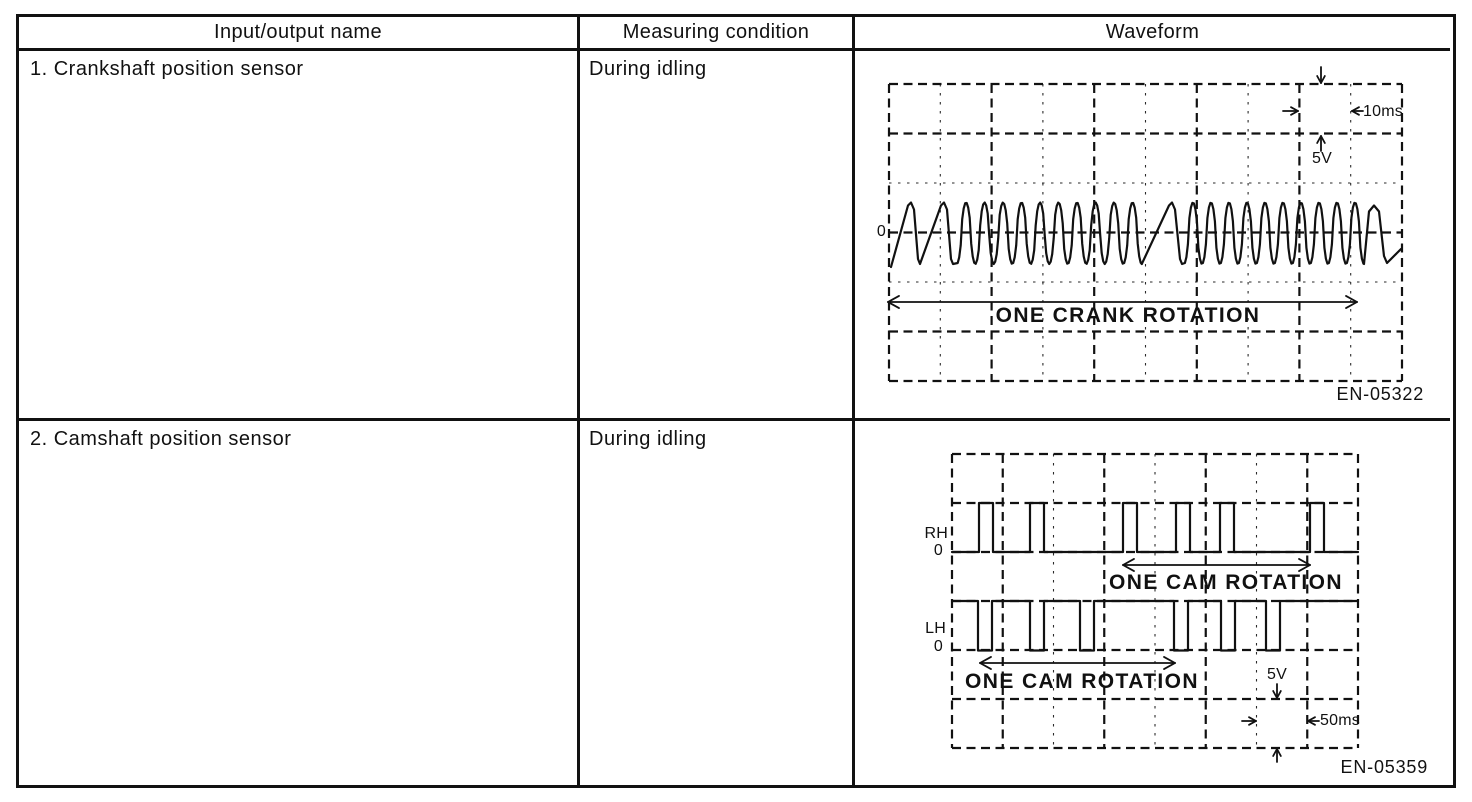 The width and height of the screenshot is (1472, 802). Describe the element at coordinates (167, 69) in the screenshot. I see `row1-sensor-name: 1. Crankshaft position sensor` at that location.